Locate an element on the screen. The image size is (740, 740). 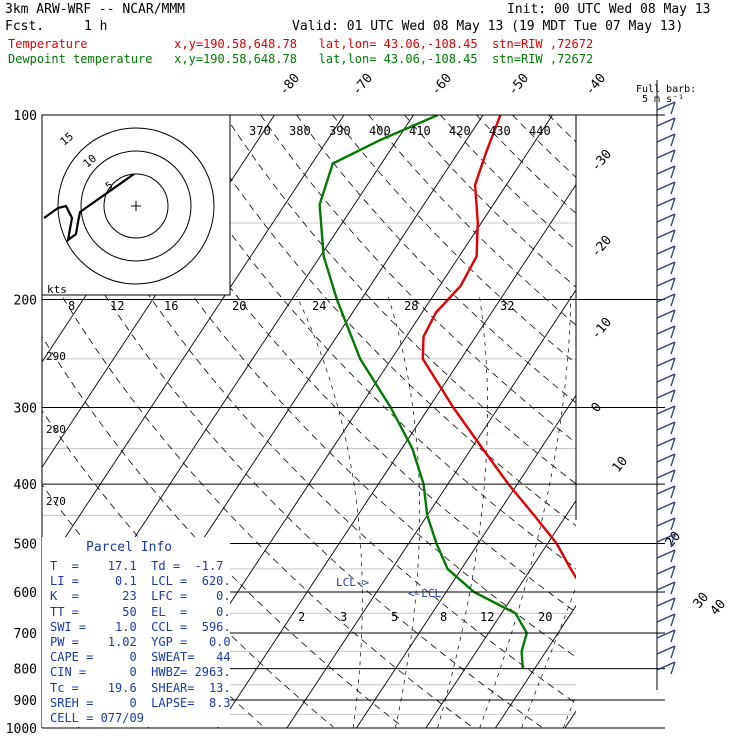
theta-label: 270 is located at coordinates (56, 501).